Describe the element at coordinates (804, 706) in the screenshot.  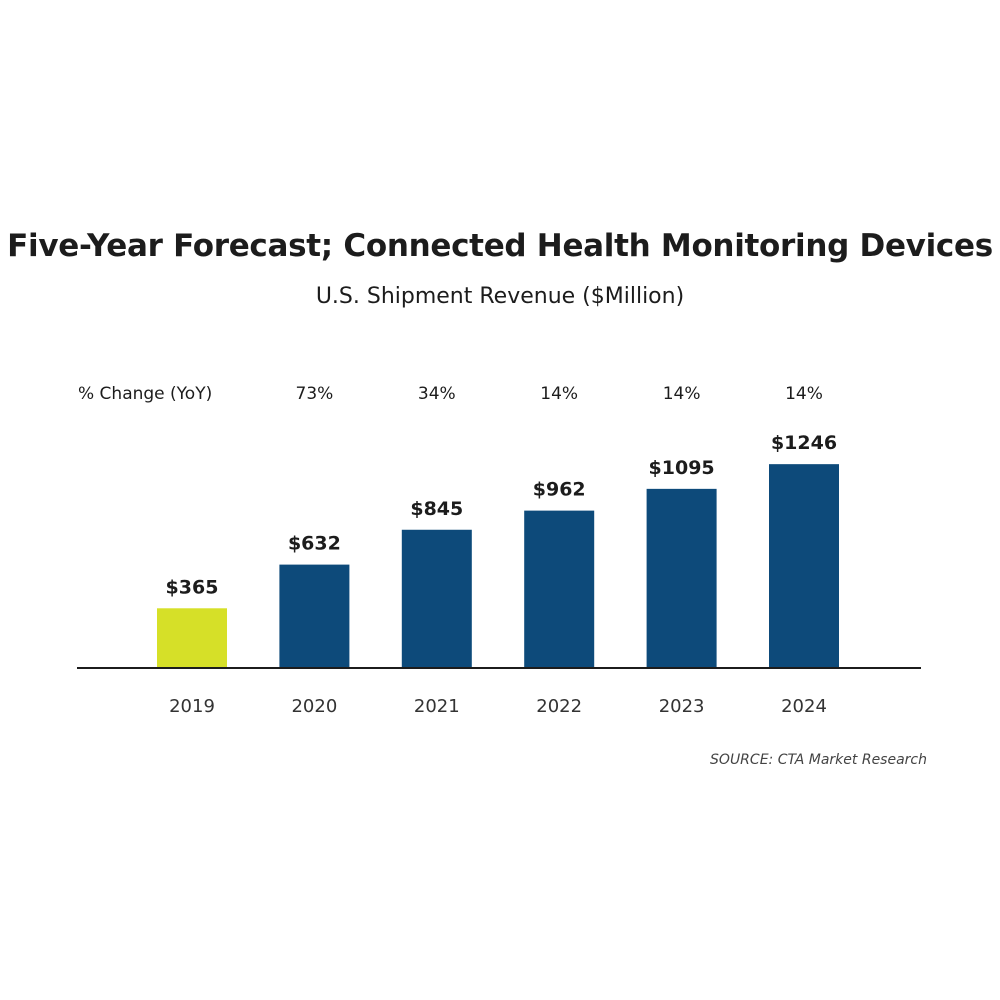
I see `x-tick-2024: 2024` at that location.